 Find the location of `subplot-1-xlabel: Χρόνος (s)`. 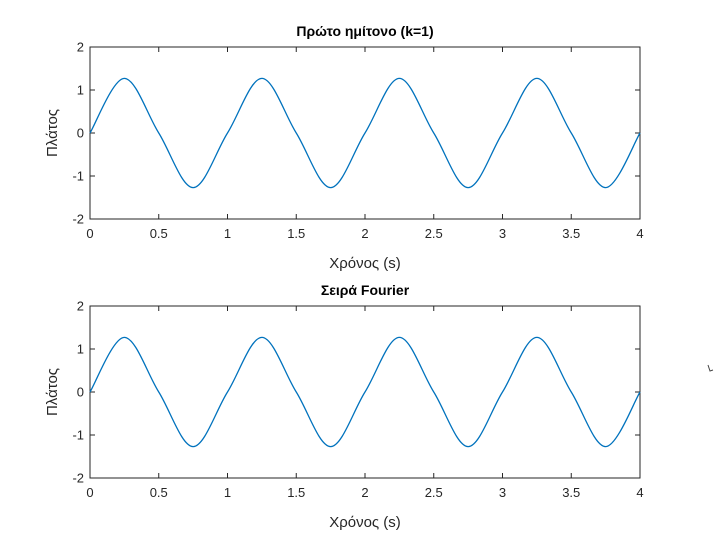

subplot-1-xlabel: Χρόνος (s) is located at coordinates (365, 263).